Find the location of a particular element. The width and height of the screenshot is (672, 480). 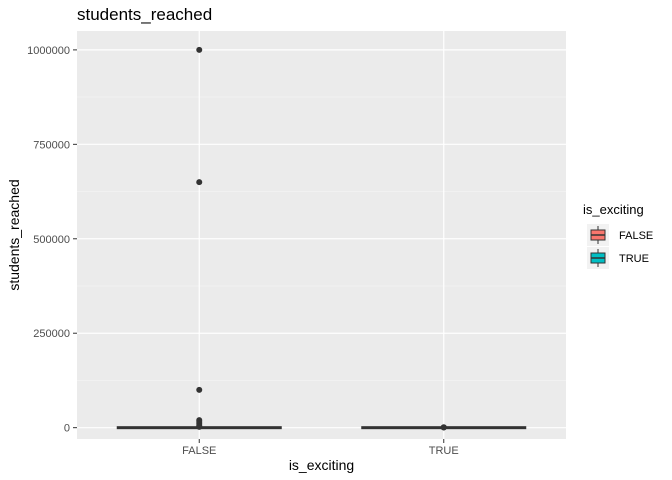

legend-label: TRUE is located at coordinates (634, 259).